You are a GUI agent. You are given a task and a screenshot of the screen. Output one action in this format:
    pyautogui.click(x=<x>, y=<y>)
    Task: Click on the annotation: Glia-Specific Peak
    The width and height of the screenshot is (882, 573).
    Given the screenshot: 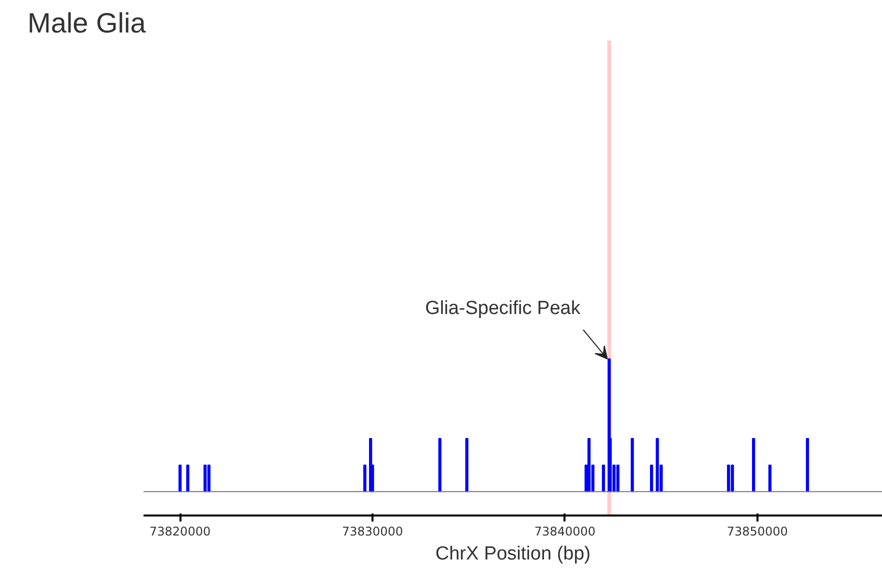 What is the action you would take?
    pyautogui.click(x=503, y=309)
    